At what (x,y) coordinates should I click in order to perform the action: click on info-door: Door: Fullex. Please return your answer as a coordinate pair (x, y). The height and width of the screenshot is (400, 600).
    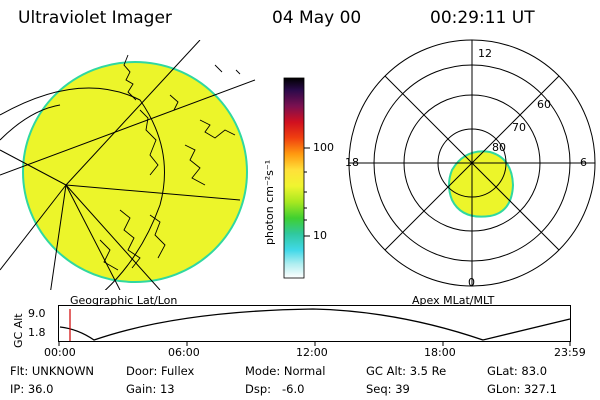
    Looking at the image, I should click on (160, 371).